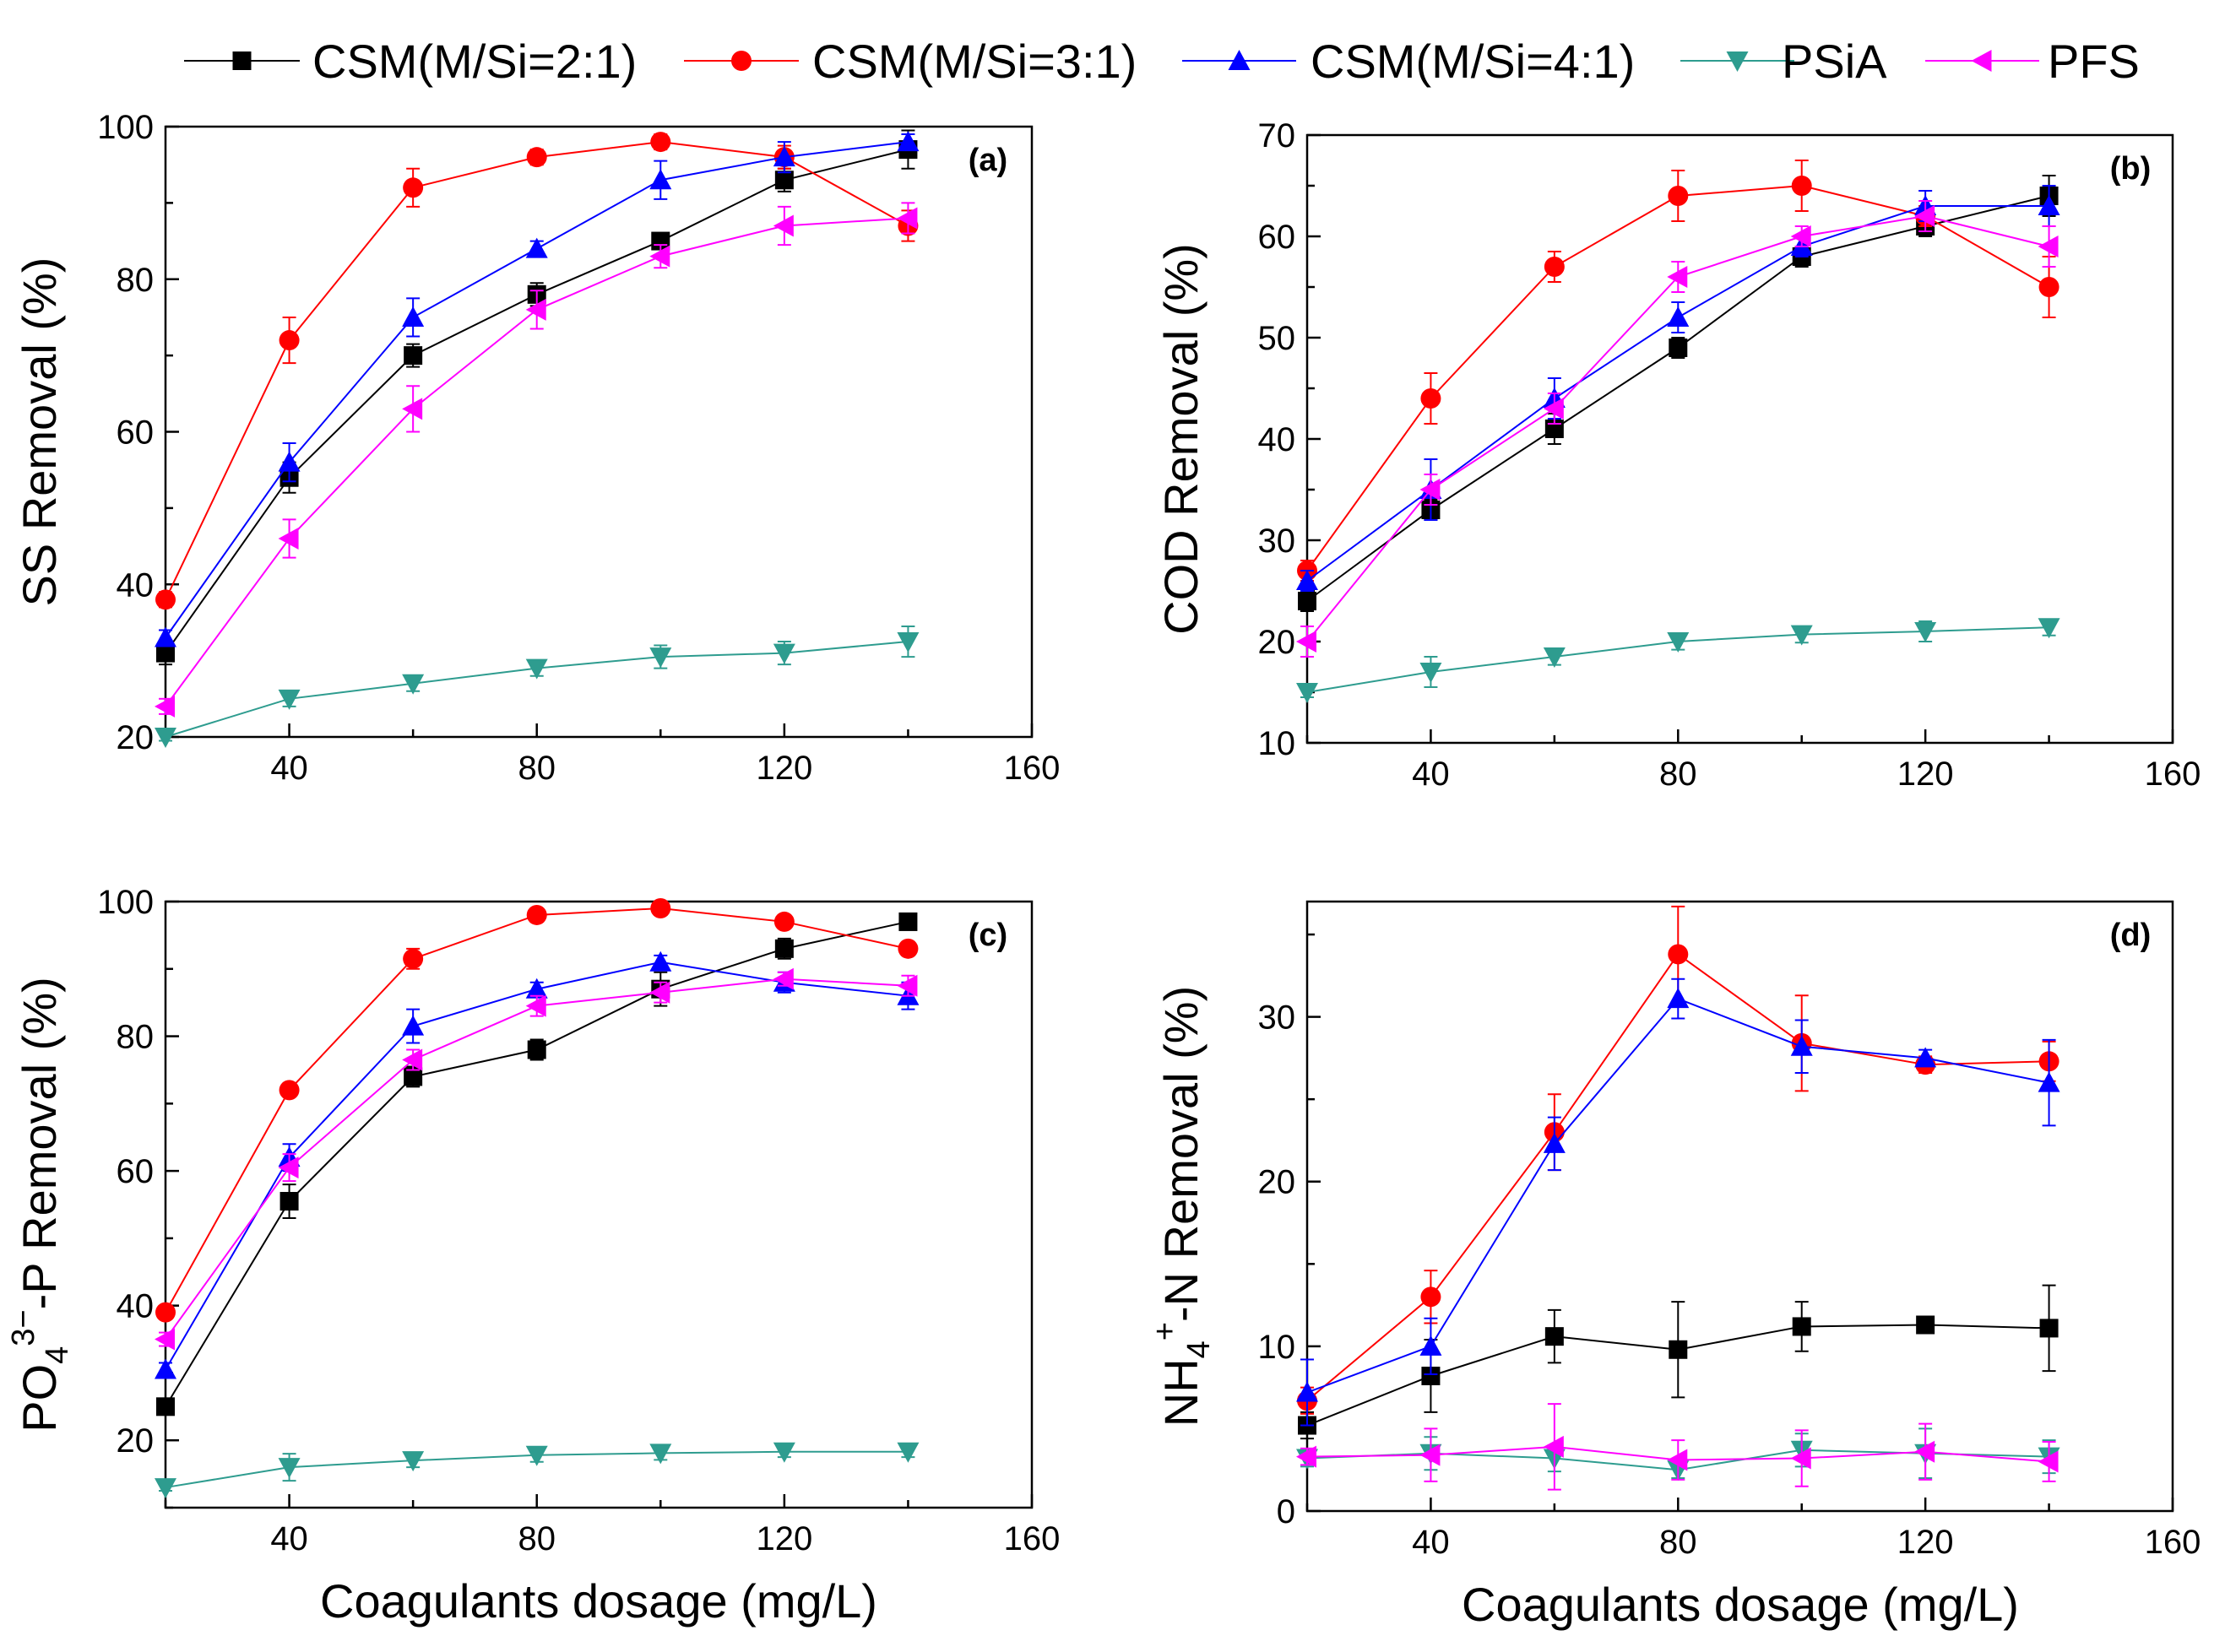 The width and height of the screenshot is (2225, 1652). Describe the element at coordinates (136, 737) in the screenshot. I see `y-tick-label: 20` at that location.